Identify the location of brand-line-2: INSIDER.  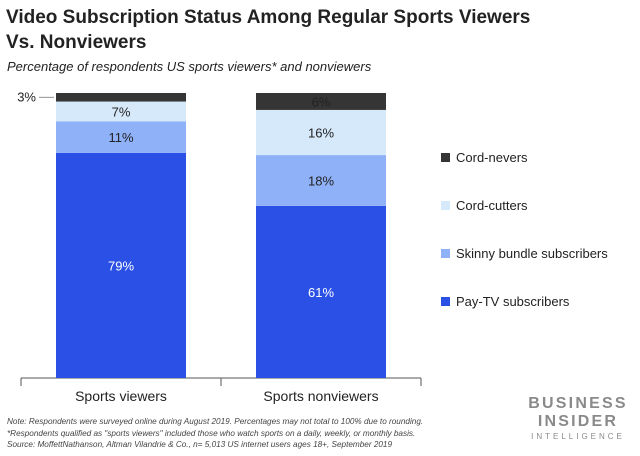
(578, 421).